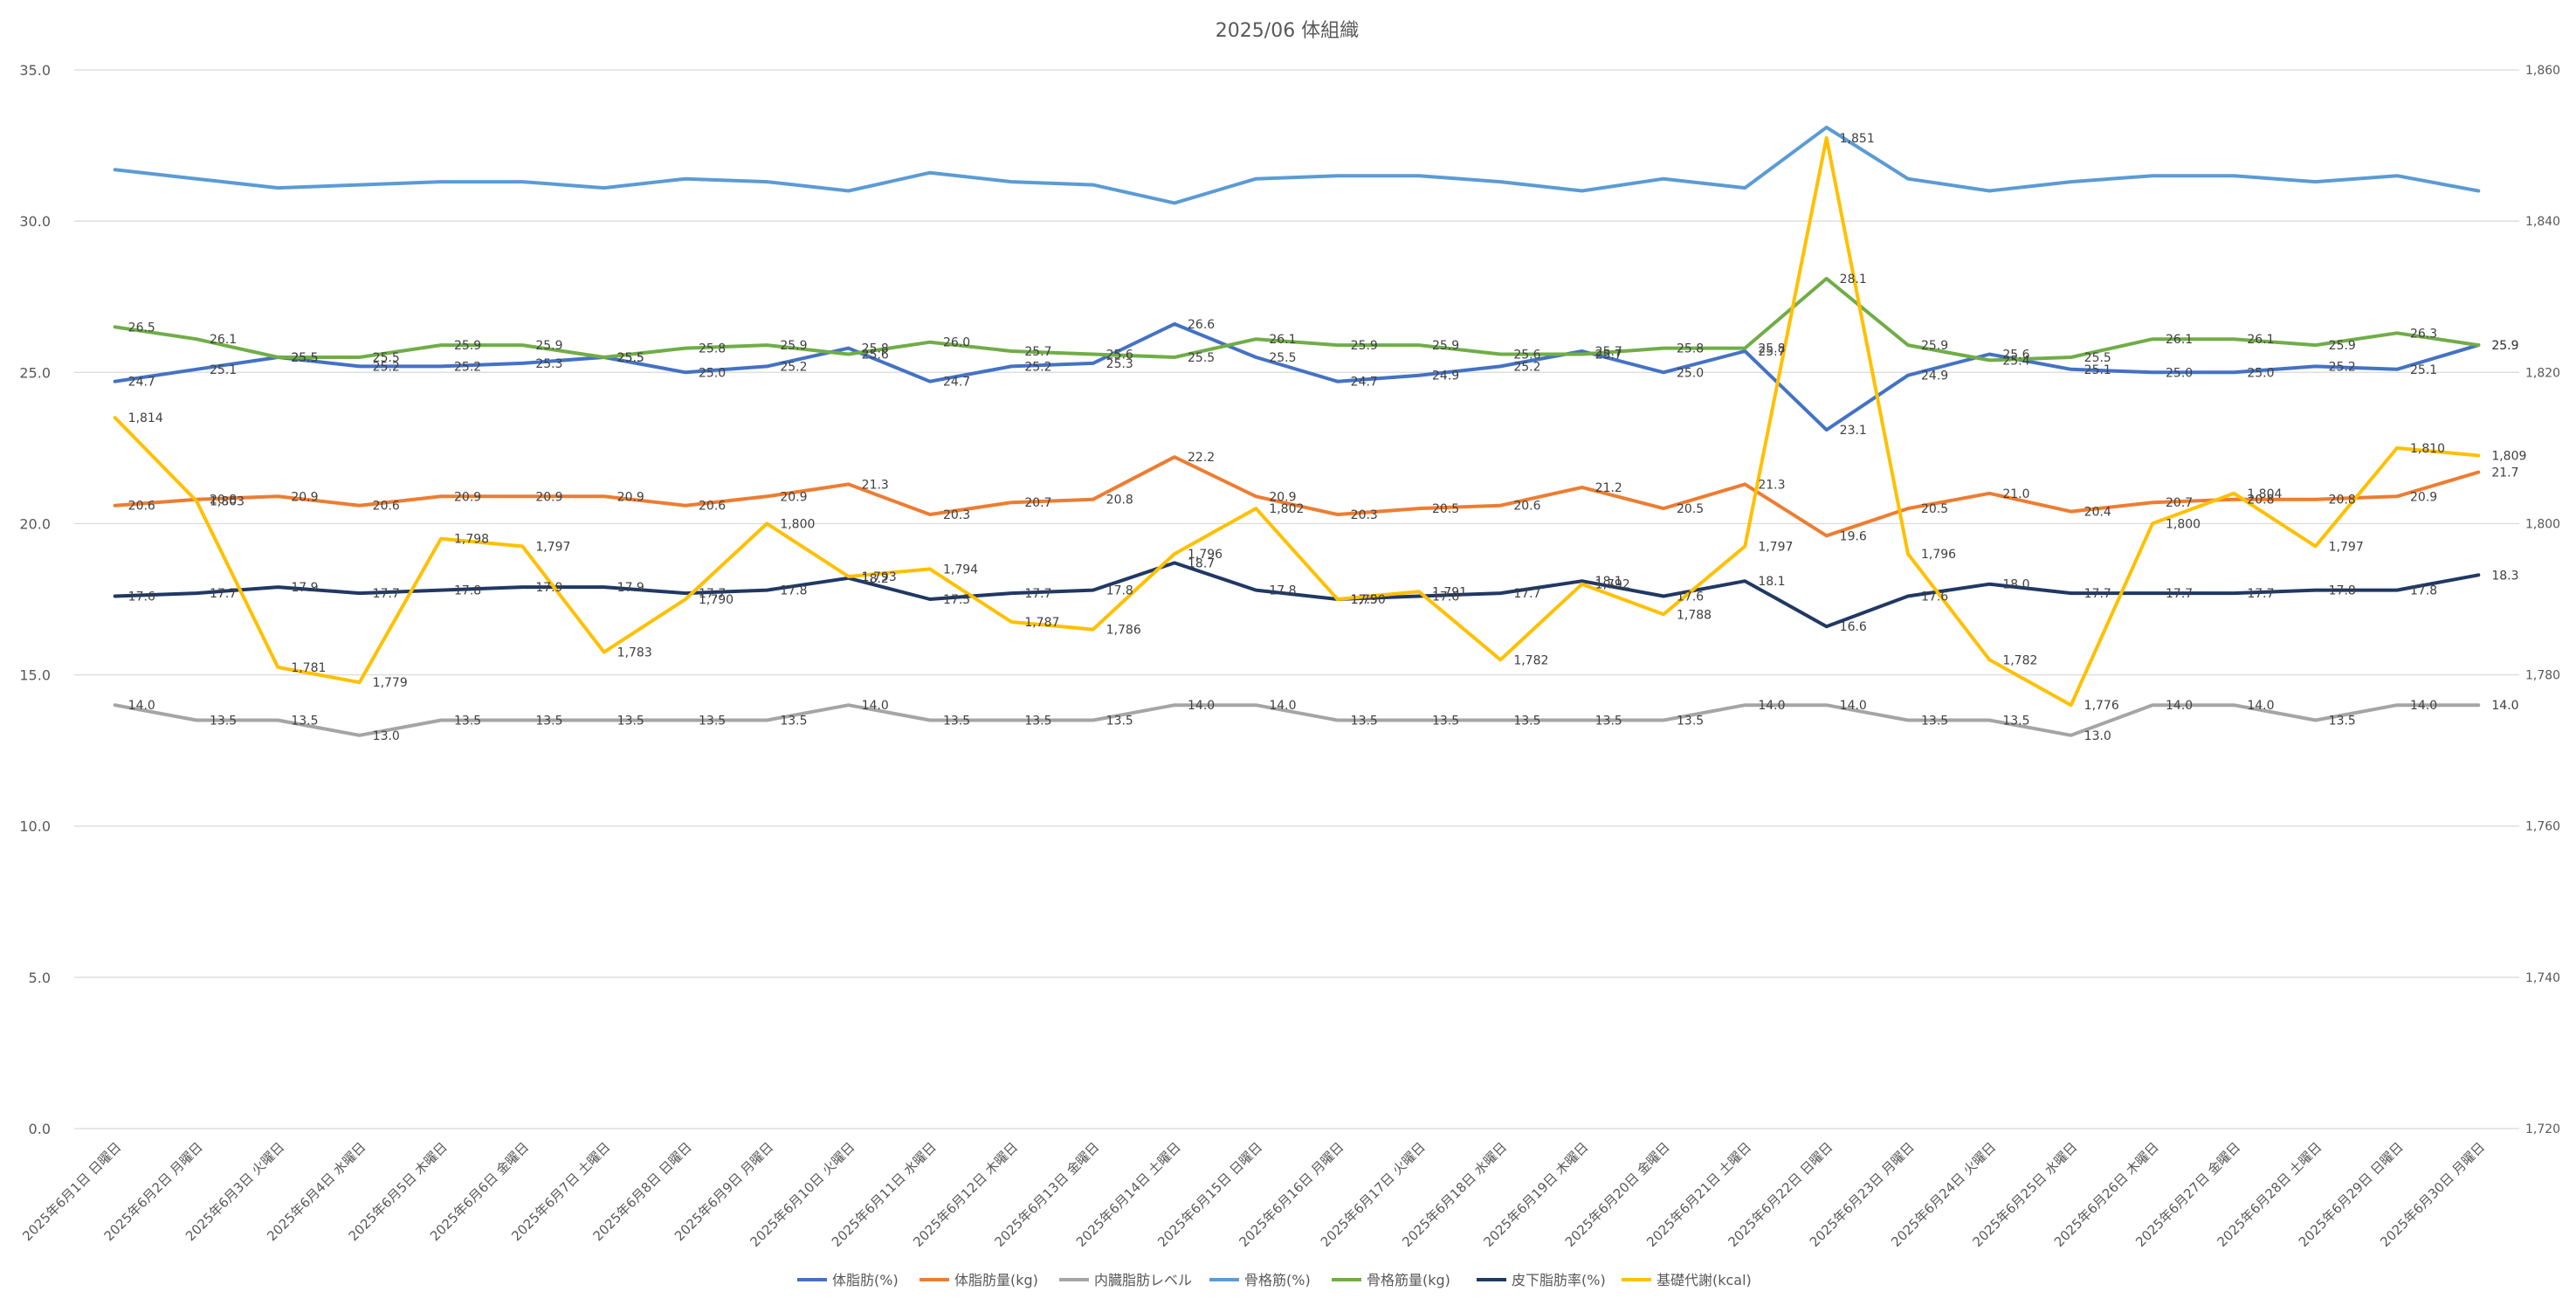 The height and width of the screenshot is (1312, 2576). I want to click on data-label: 1,810, so click(2427, 449).